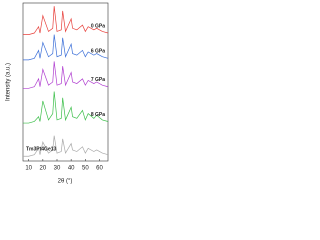 The height and width of the screenshot is (240, 320). What do you see at coordinates (57, 169) in the screenshot?
I see `x-tick-label: 30` at bounding box center [57, 169].